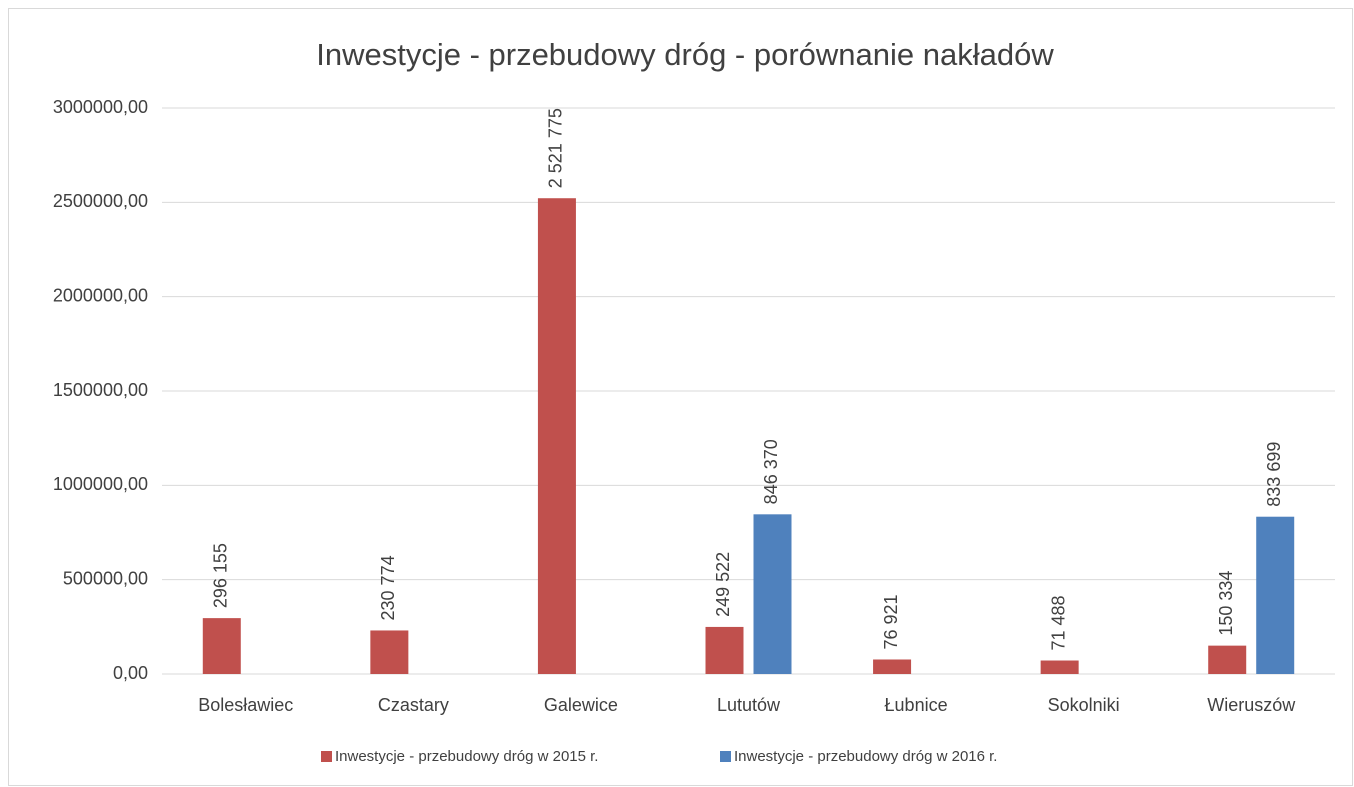  Describe the element at coordinates (1084, 705) in the screenshot. I see `x-tick-label: Sokolniki` at that location.